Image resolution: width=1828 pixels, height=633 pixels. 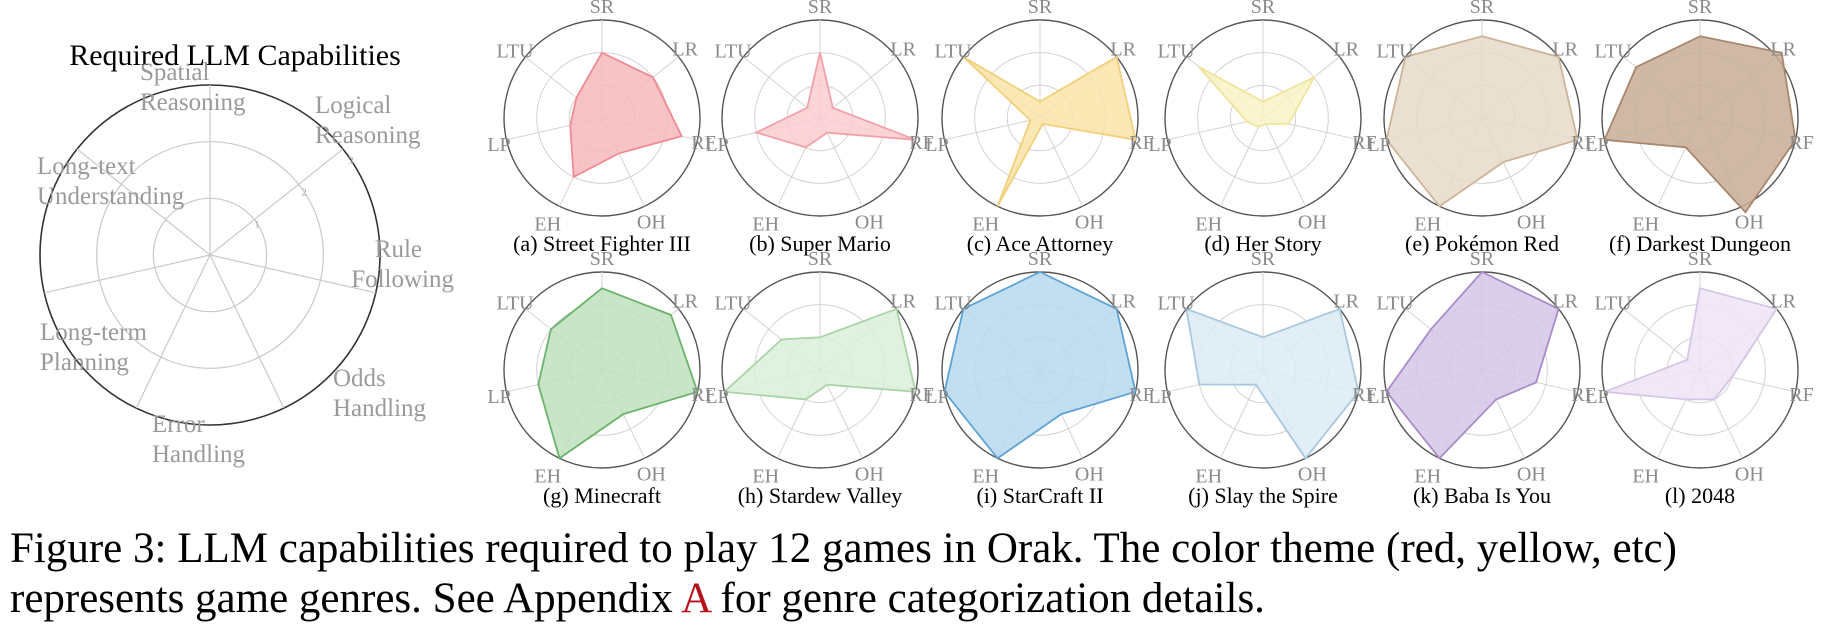 What do you see at coordinates (819, 128) in the screenshot?
I see `radar-chart-b-super-mario: SR LR RF OH EH LP LTU (b) Super Mario` at bounding box center [819, 128].